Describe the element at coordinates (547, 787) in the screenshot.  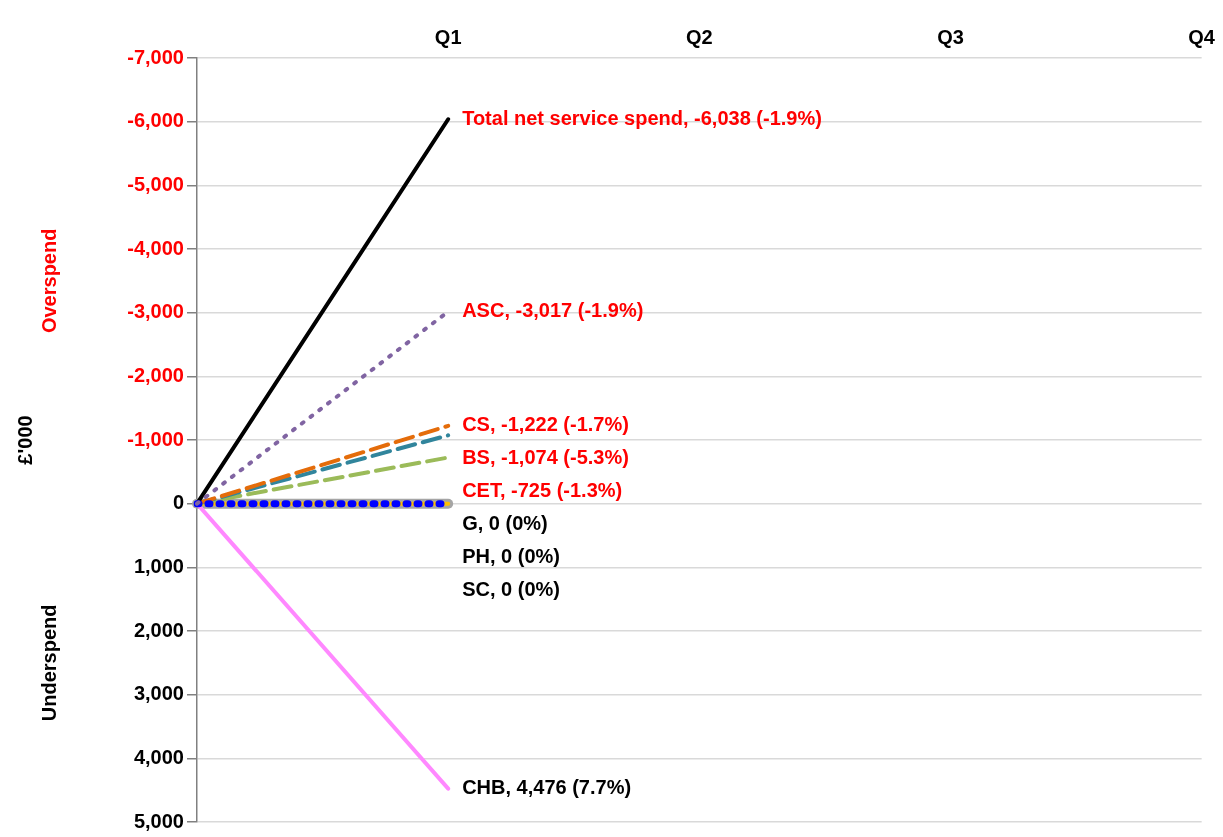
I see `series-label: CHB, 4,476 (7.7%)` at that location.